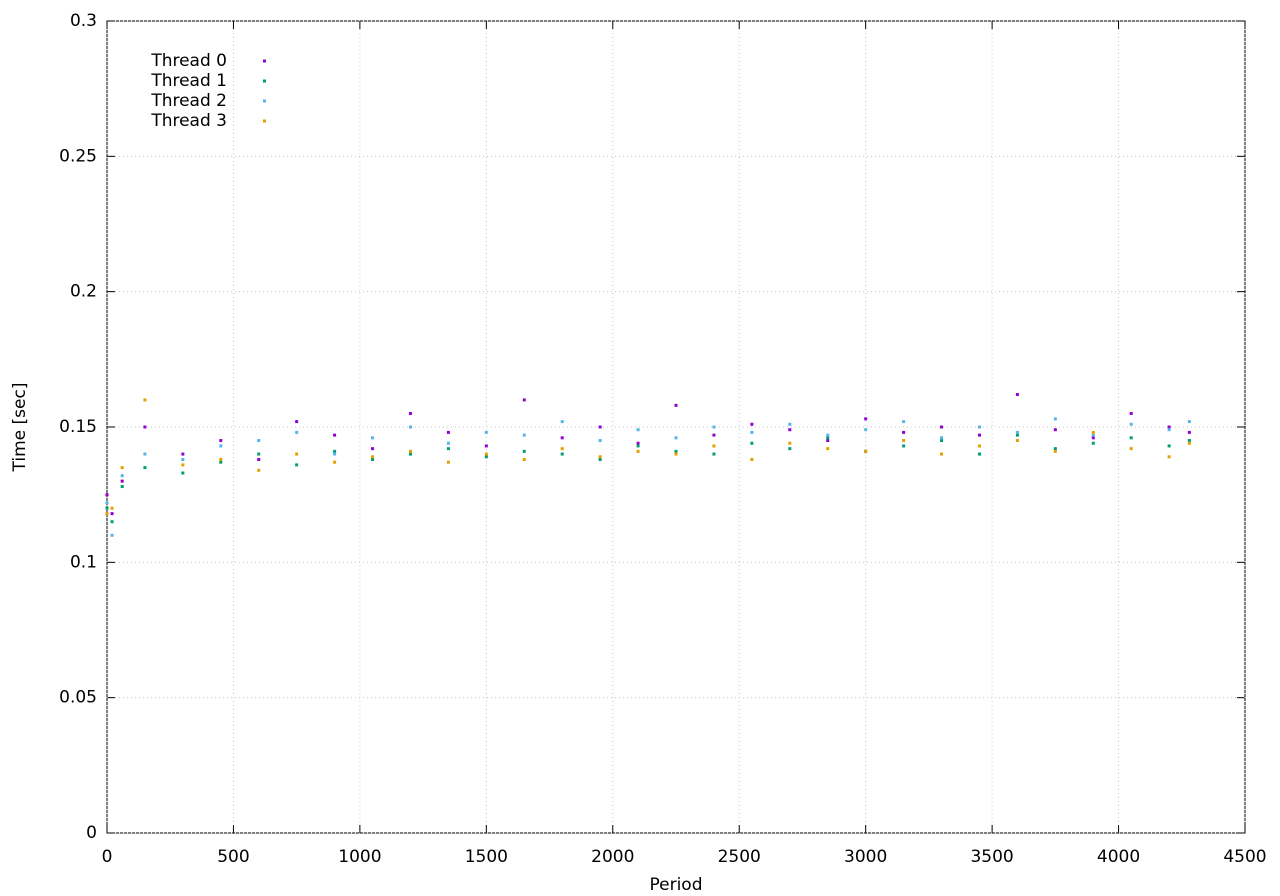 The width and height of the screenshot is (1280, 896). What do you see at coordinates (78, 156) in the screenshot?
I see `y-tick-label: 0.25` at bounding box center [78, 156].